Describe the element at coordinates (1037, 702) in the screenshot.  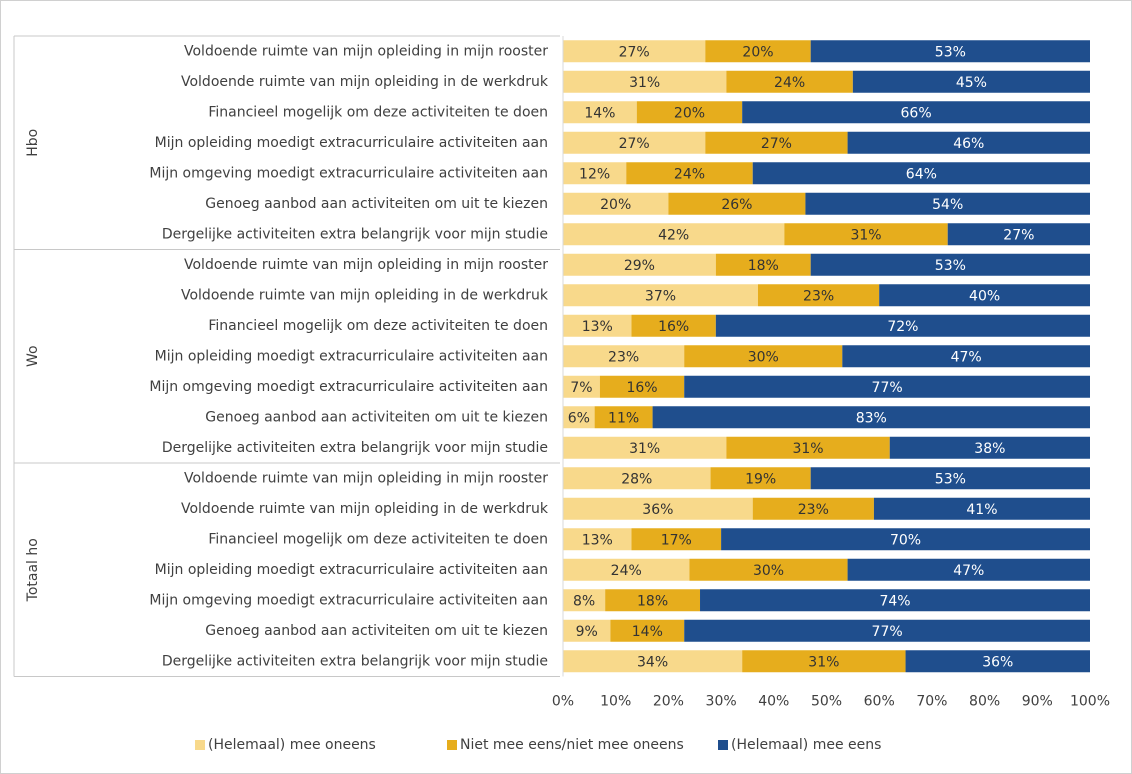
I see `x-tick-label: 90%` at that location.